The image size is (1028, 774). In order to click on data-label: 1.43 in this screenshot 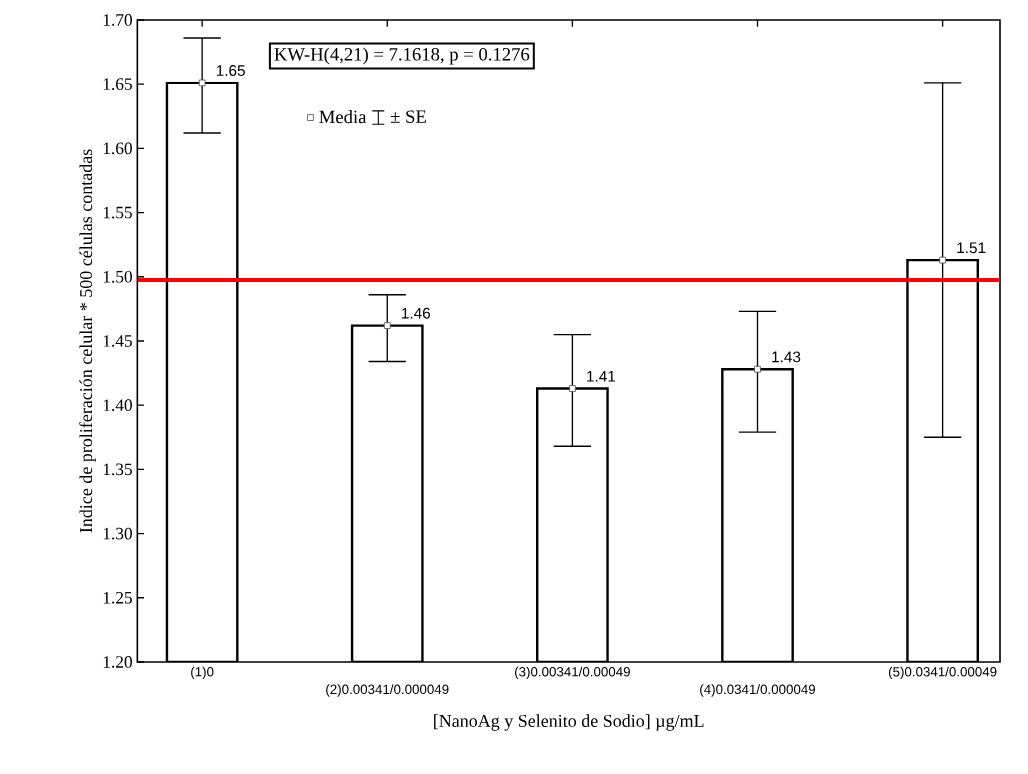, I will do `click(786, 357)`.